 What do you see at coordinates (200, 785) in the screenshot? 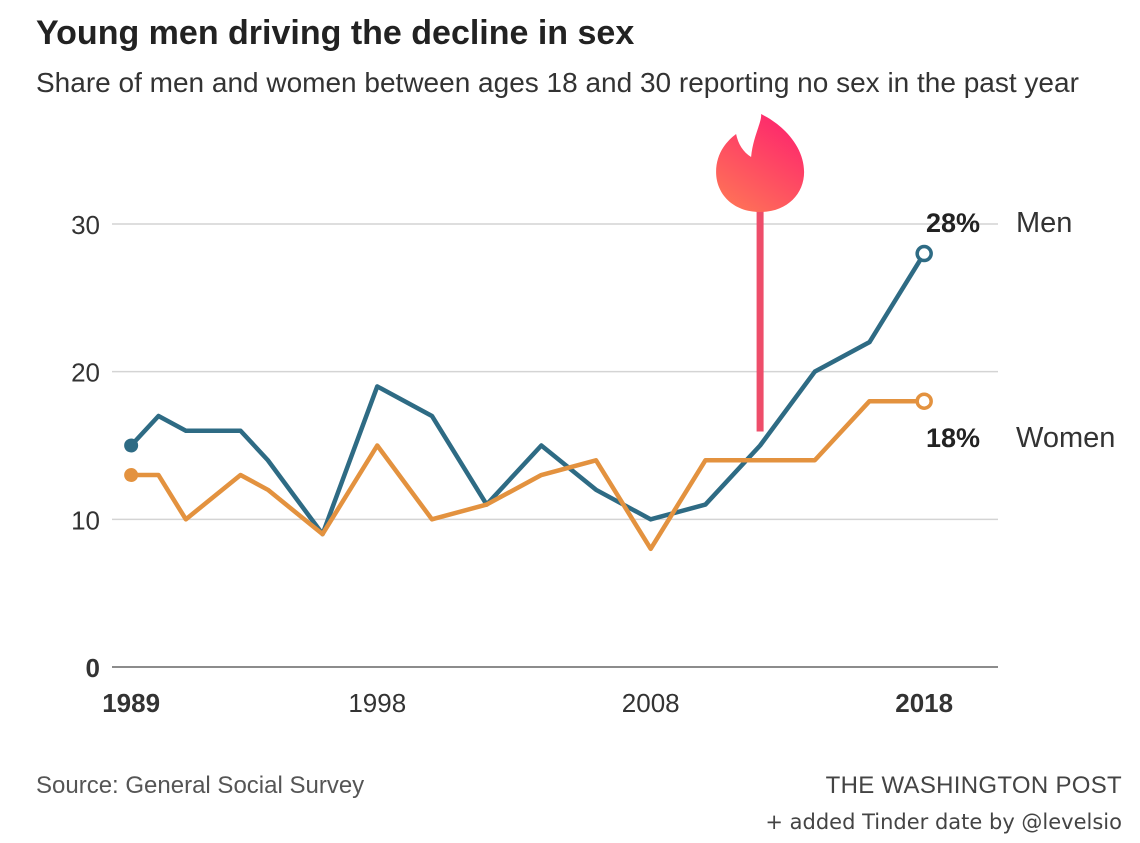
I see `source-note: Source: General Social Survey` at bounding box center [200, 785].